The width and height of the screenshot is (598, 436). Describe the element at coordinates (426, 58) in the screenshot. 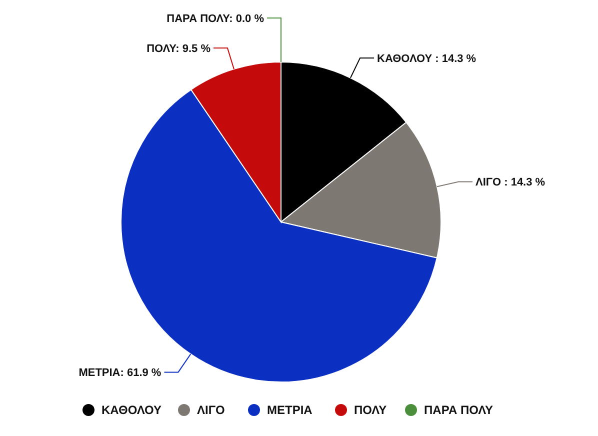

I see `data-label: ΚΑΘΟΛΟΥ : 14.3 %` at that location.